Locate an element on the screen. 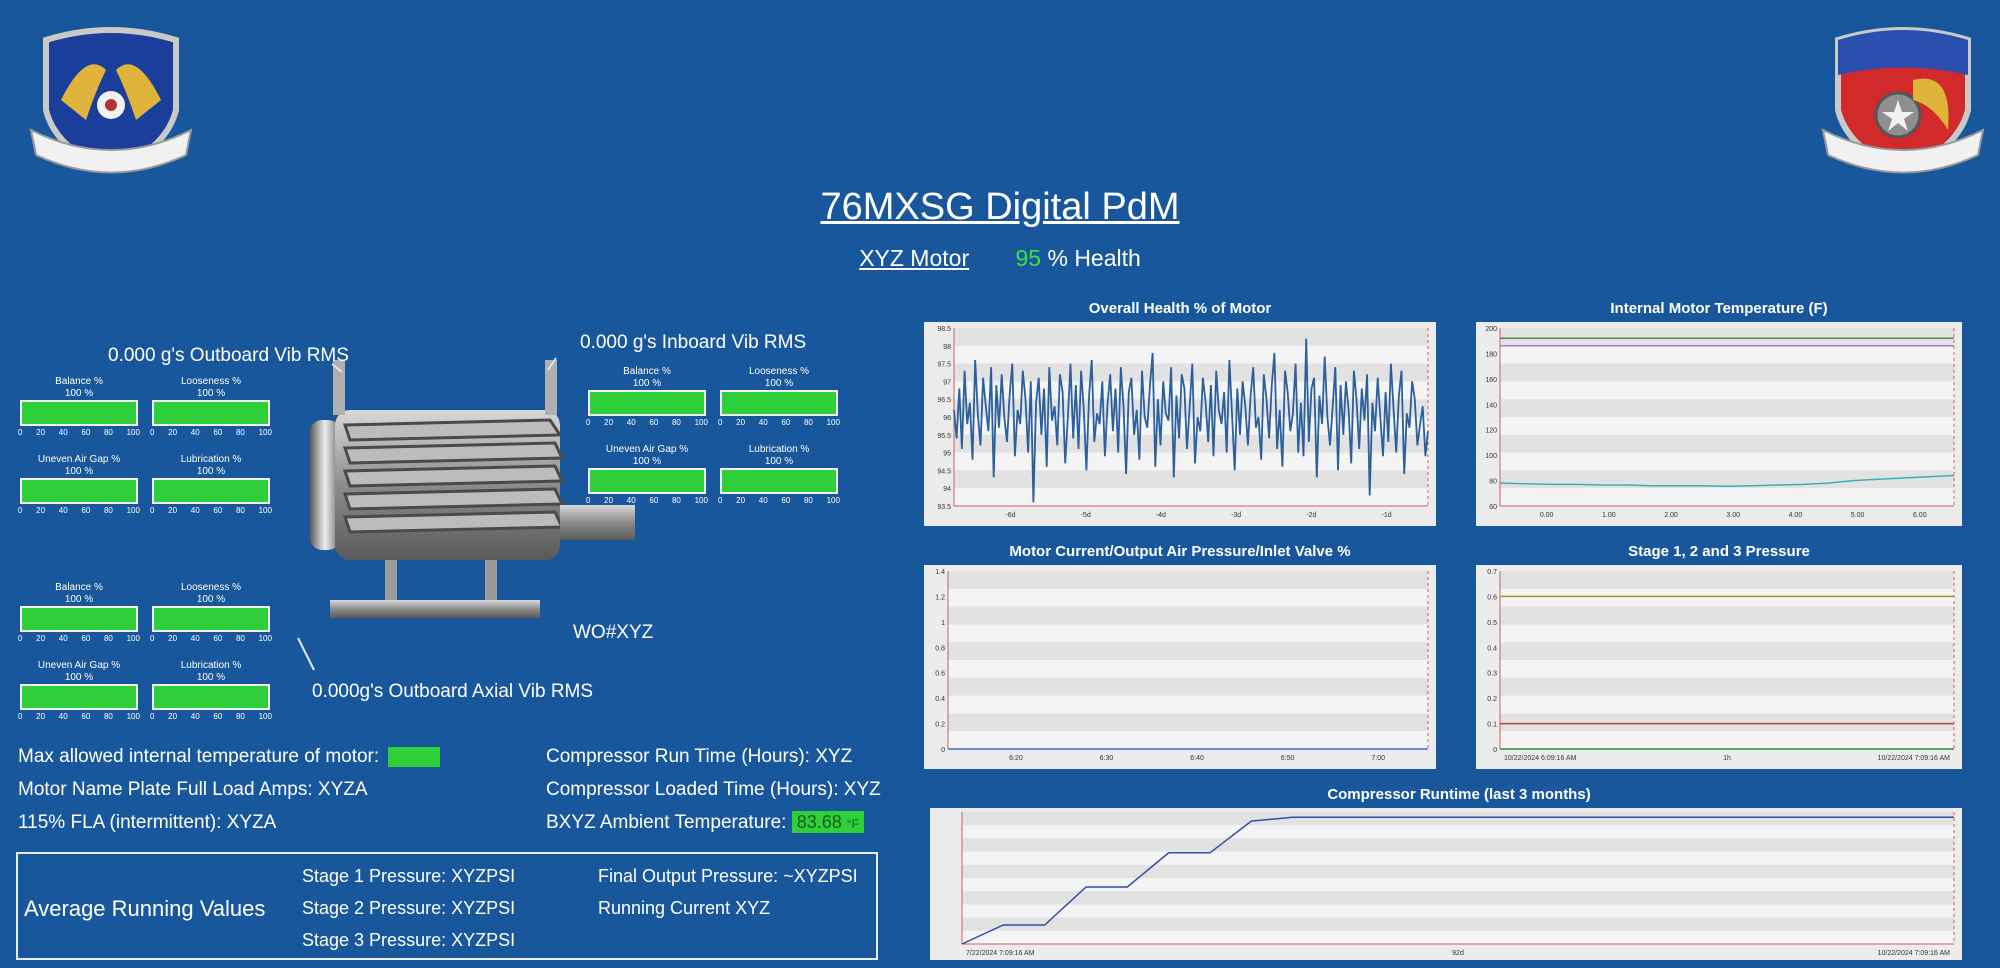 The height and width of the screenshot is (968, 2000). x-tick-label: -2d is located at coordinates (1311, 515).